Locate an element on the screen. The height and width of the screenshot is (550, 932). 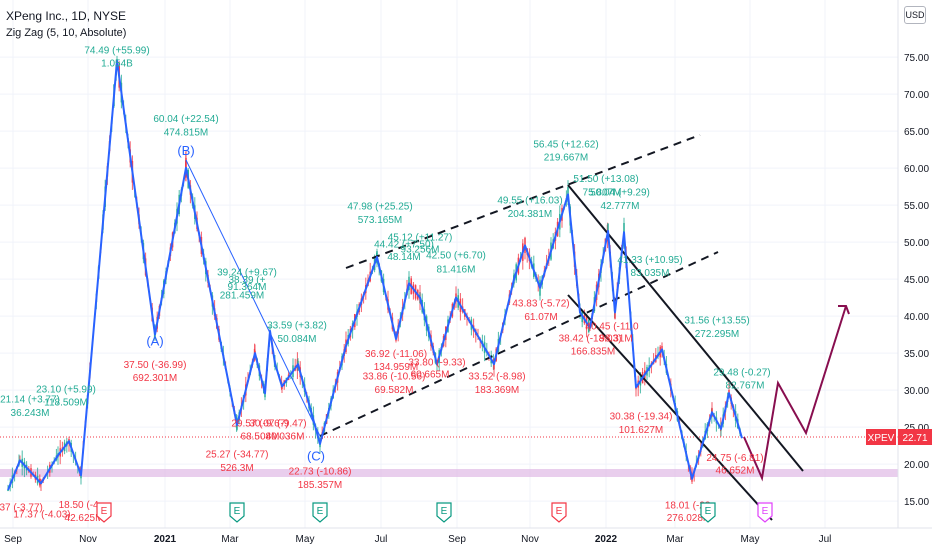
zigzag-label: 98.31M is located at coordinates (615, 338).